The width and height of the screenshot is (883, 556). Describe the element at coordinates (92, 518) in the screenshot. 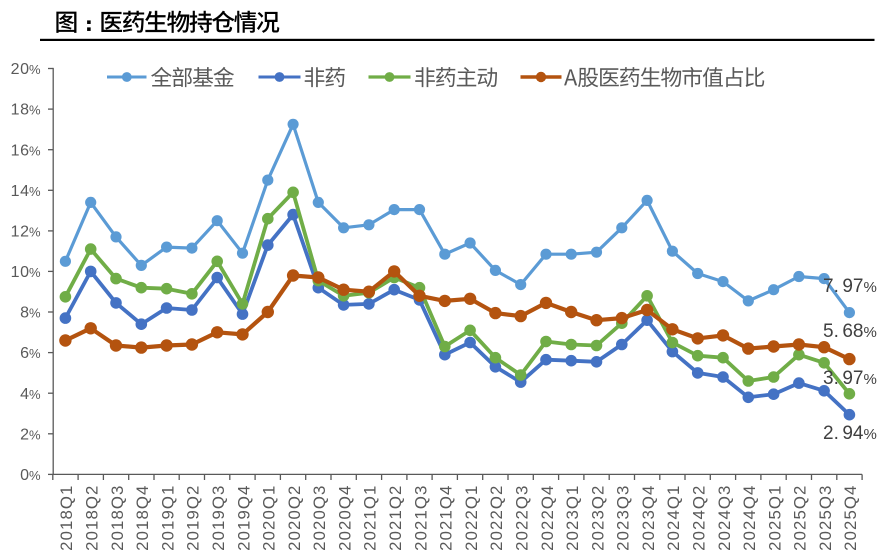

I see `svg-text: 2018Q2` at that location.